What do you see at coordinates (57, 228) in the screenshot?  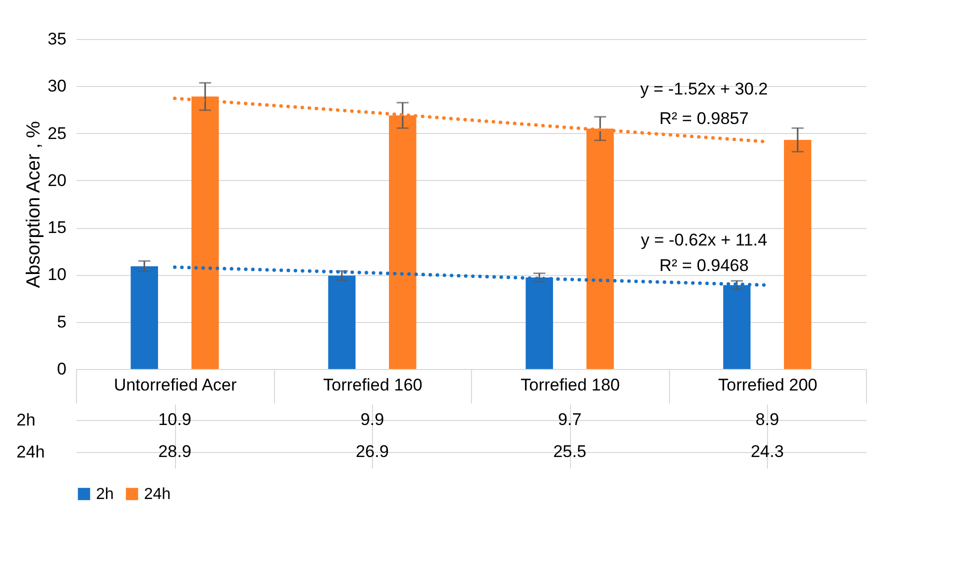 I see `y-tick-label: 15` at bounding box center [57, 228].